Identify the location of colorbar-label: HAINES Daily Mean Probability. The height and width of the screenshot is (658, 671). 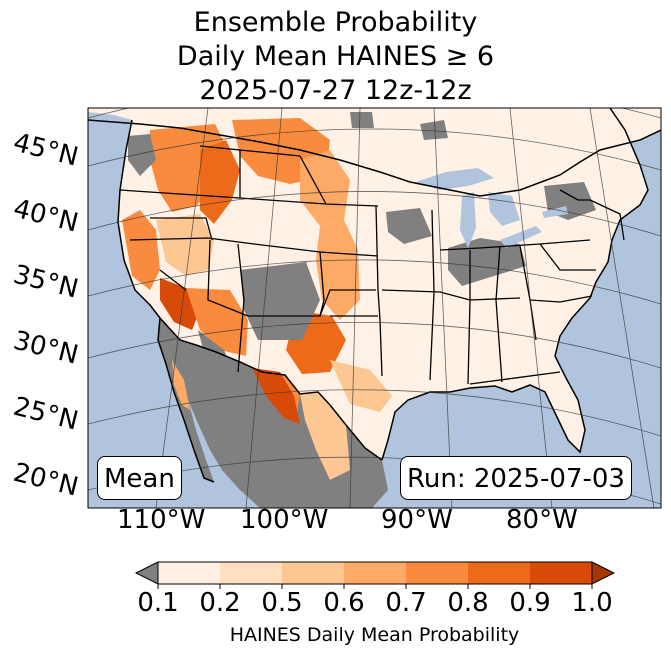
(374, 635).